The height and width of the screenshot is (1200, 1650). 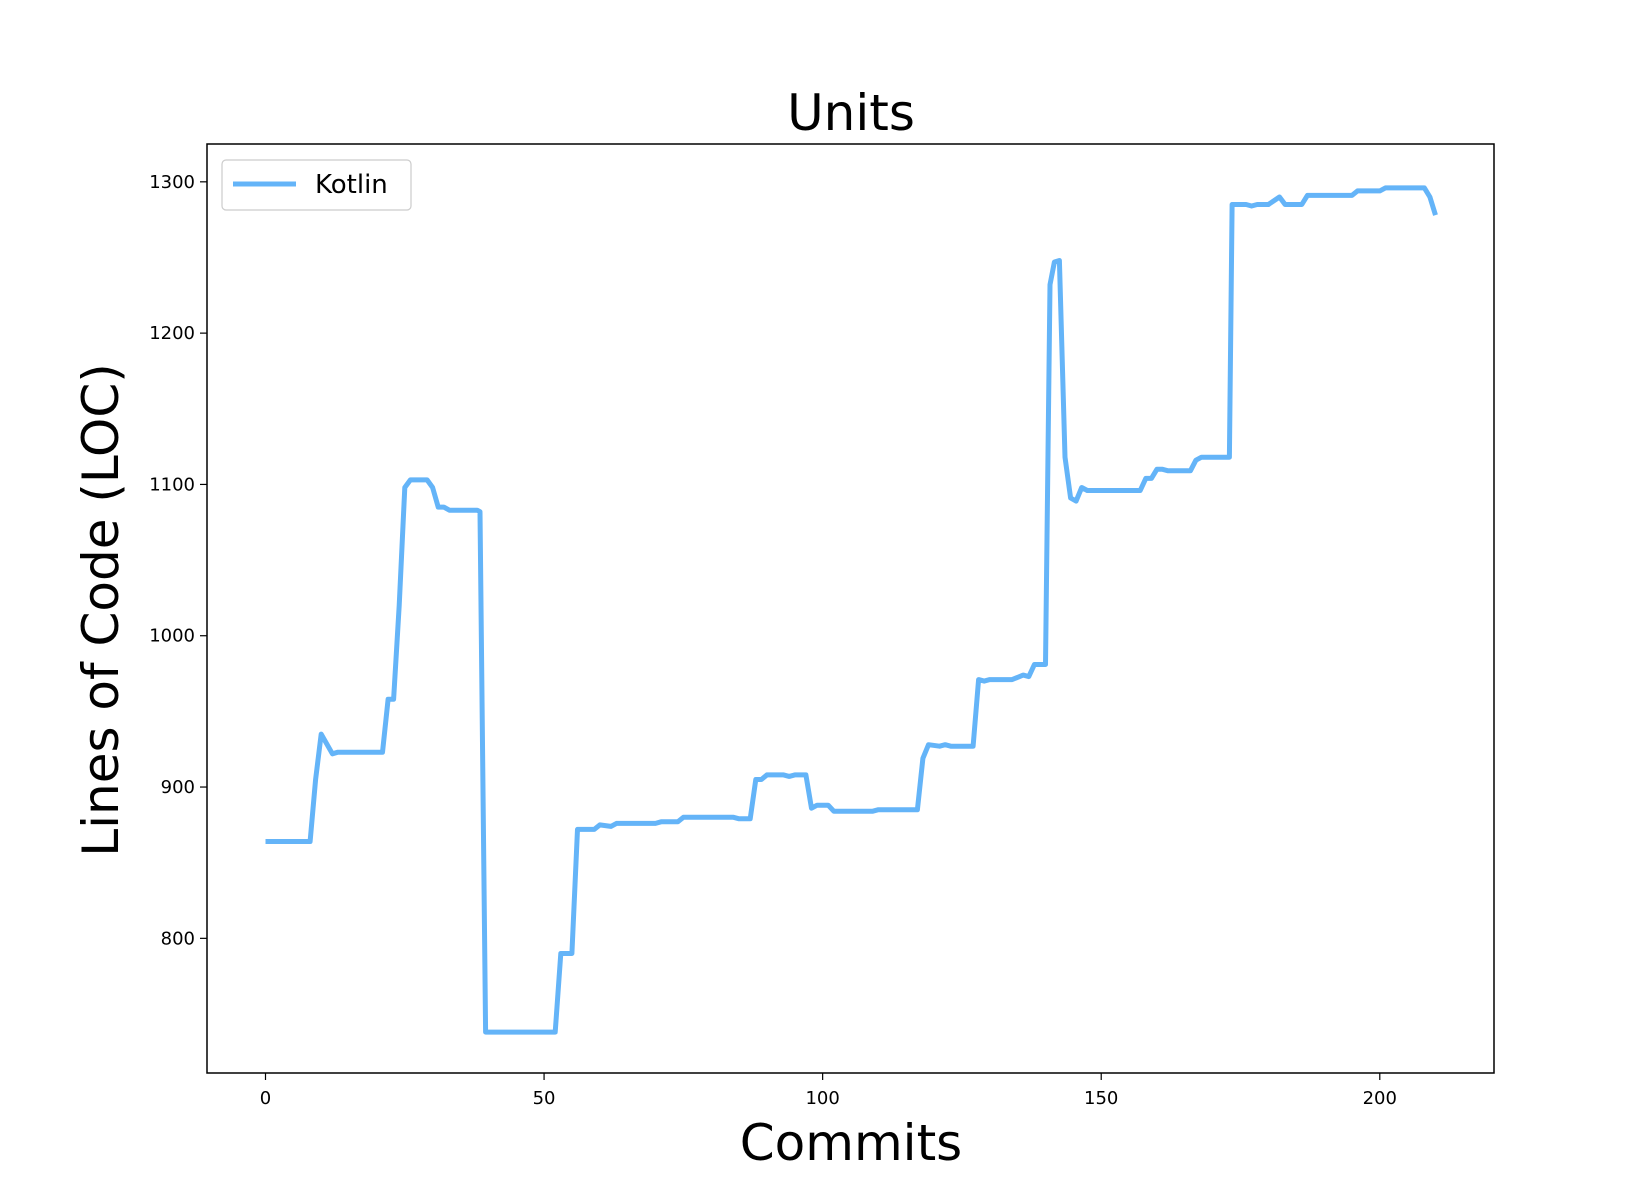 I want to click on x-tick-label: 100, so click(x=822, y=1098).